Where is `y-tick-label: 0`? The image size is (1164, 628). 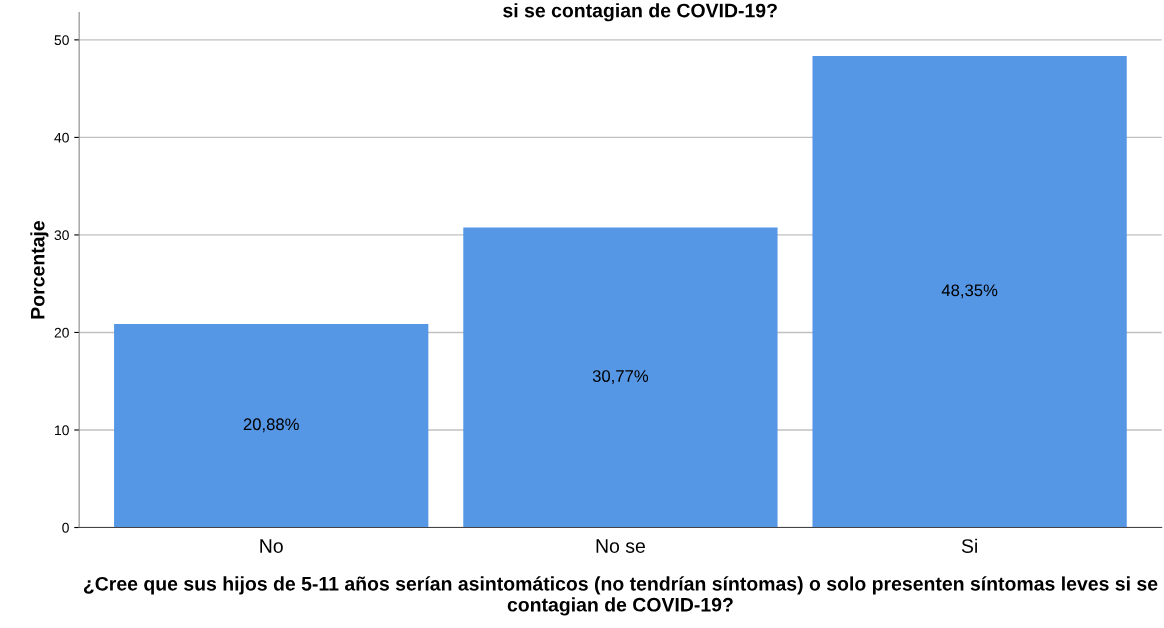
y-tick-label: 0 is located at coordinates (65, 527).